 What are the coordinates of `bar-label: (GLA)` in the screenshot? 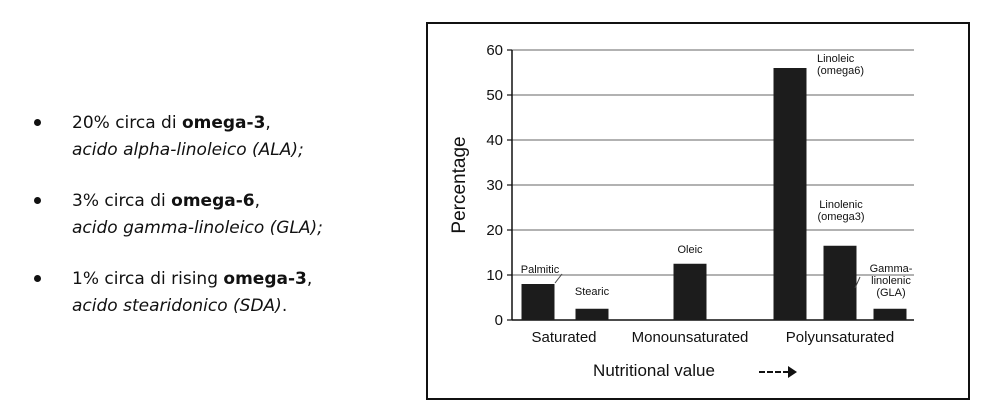 It's located at (890, 293).